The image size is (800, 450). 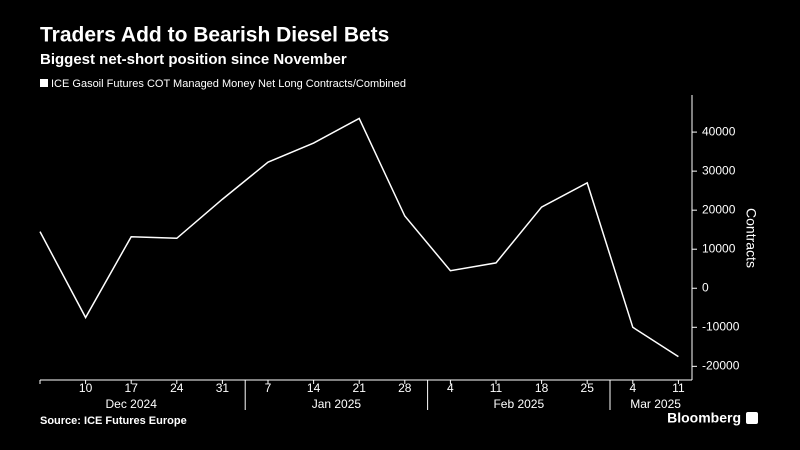 What do you see at coordinates (177, 388) in the screenshot?
I see `x-tick-label: 24` at bounding box center [177, 388].